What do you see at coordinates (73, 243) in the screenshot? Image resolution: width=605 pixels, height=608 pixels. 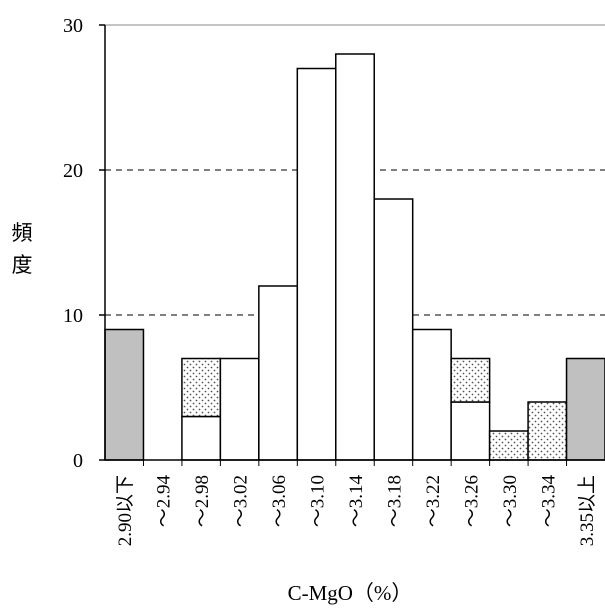 I see `y-tick-labels: 0 10 20 30` at bounding box center [73, 243].